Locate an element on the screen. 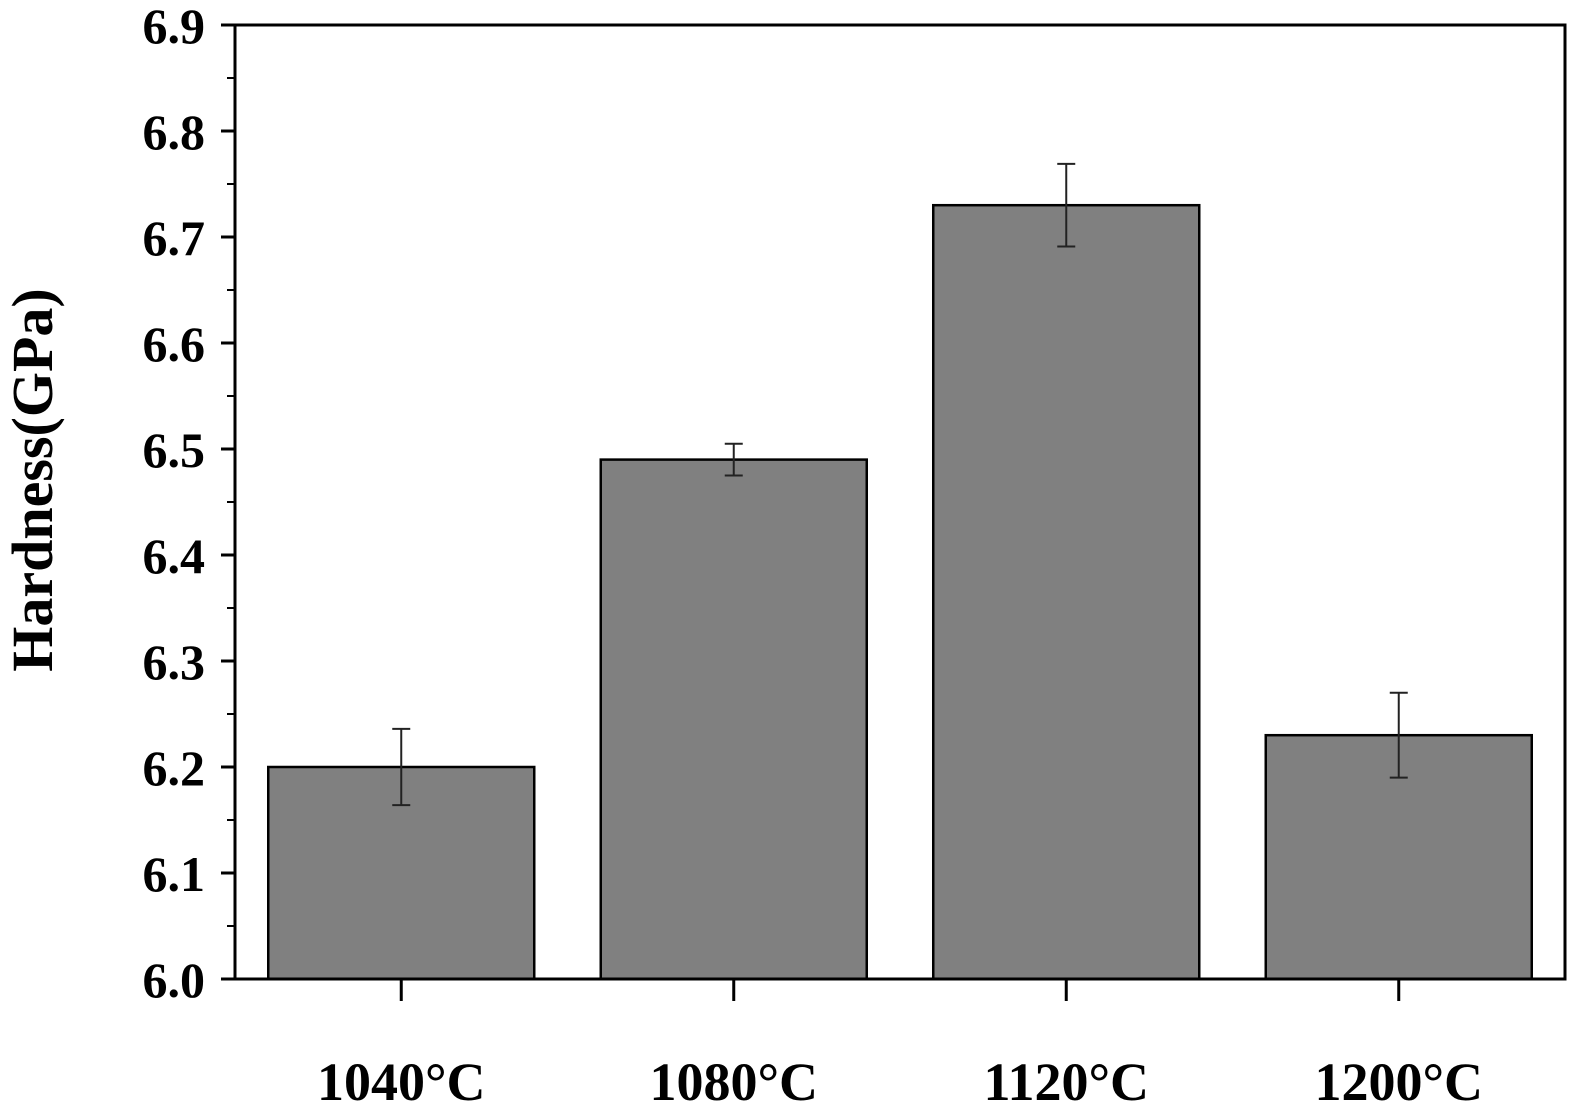 Image resolution: width=1575 pixels, height=1109 pixels. y-axis: 6.0 6.1 6.2 6.3 6.4 6.5 6.6 6.7 6.8 6.9 is located at coordinates (189, 504).